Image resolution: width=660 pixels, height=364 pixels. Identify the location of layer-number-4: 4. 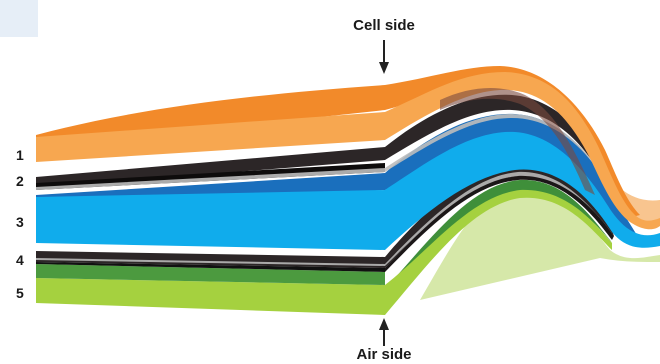
(20, 260).